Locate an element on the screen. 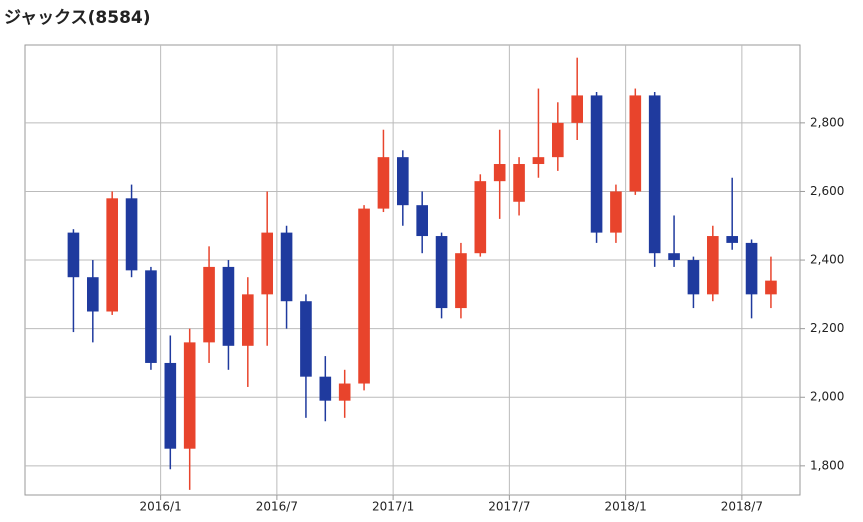 The width and height of the screenshot is (863, 522). chart-title: ジャックス(8584) is located at coordinates (77, 18).